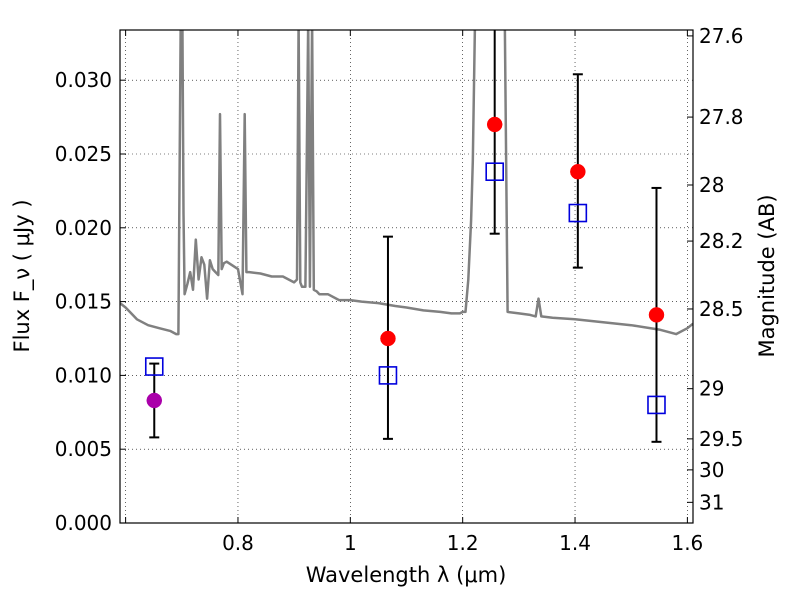 The height and width of the screenshot is (600, 800). I want to click on y-axis-label: Flux F_ν ( μJy ), so click(22, 275).